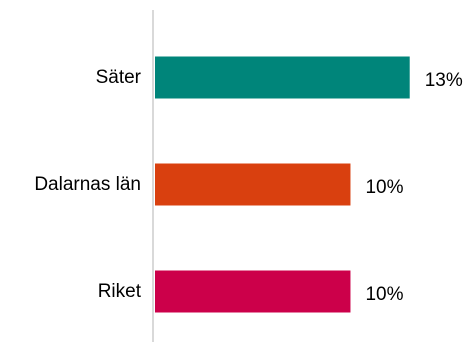  What do you see at coordinates (119, 77) in the screenshot?
I see `category-label: Säter` at bounding box center [119, 77].